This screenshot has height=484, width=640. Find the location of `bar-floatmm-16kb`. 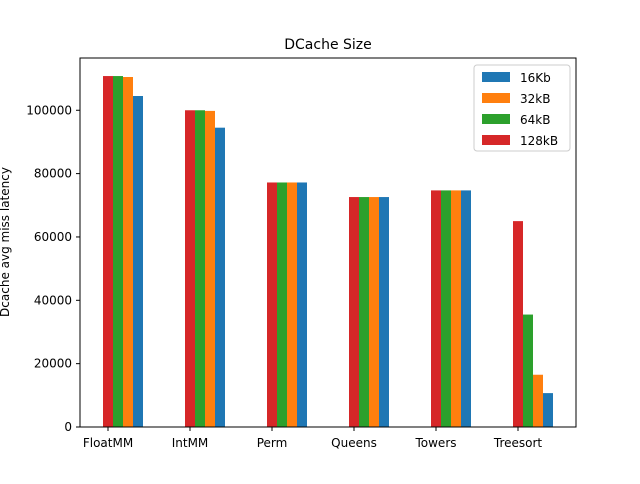

bar-floatmm-16kb is located at coordinates (138, 262).